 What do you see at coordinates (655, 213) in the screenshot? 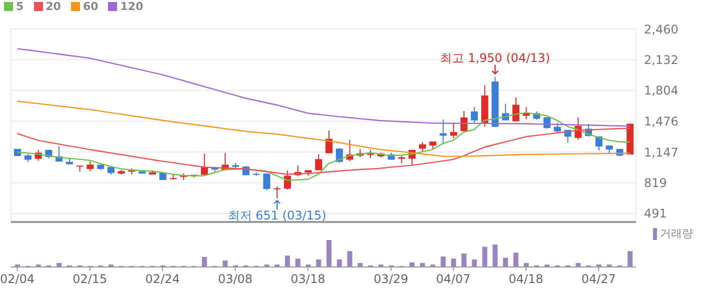
I see `y-tick-label: 491` at bounding box center [655, 213].